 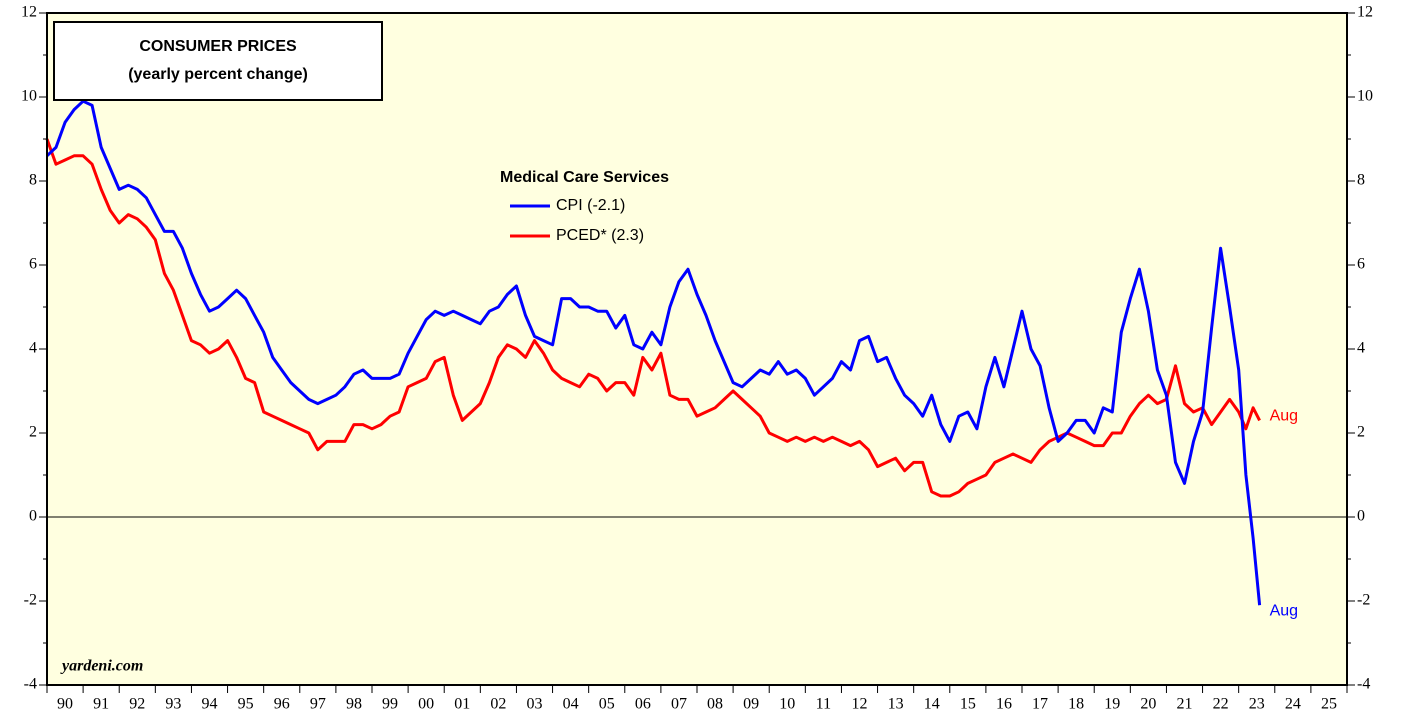 I want to click on x-tick-label: 15, so click(x=968, y=704).